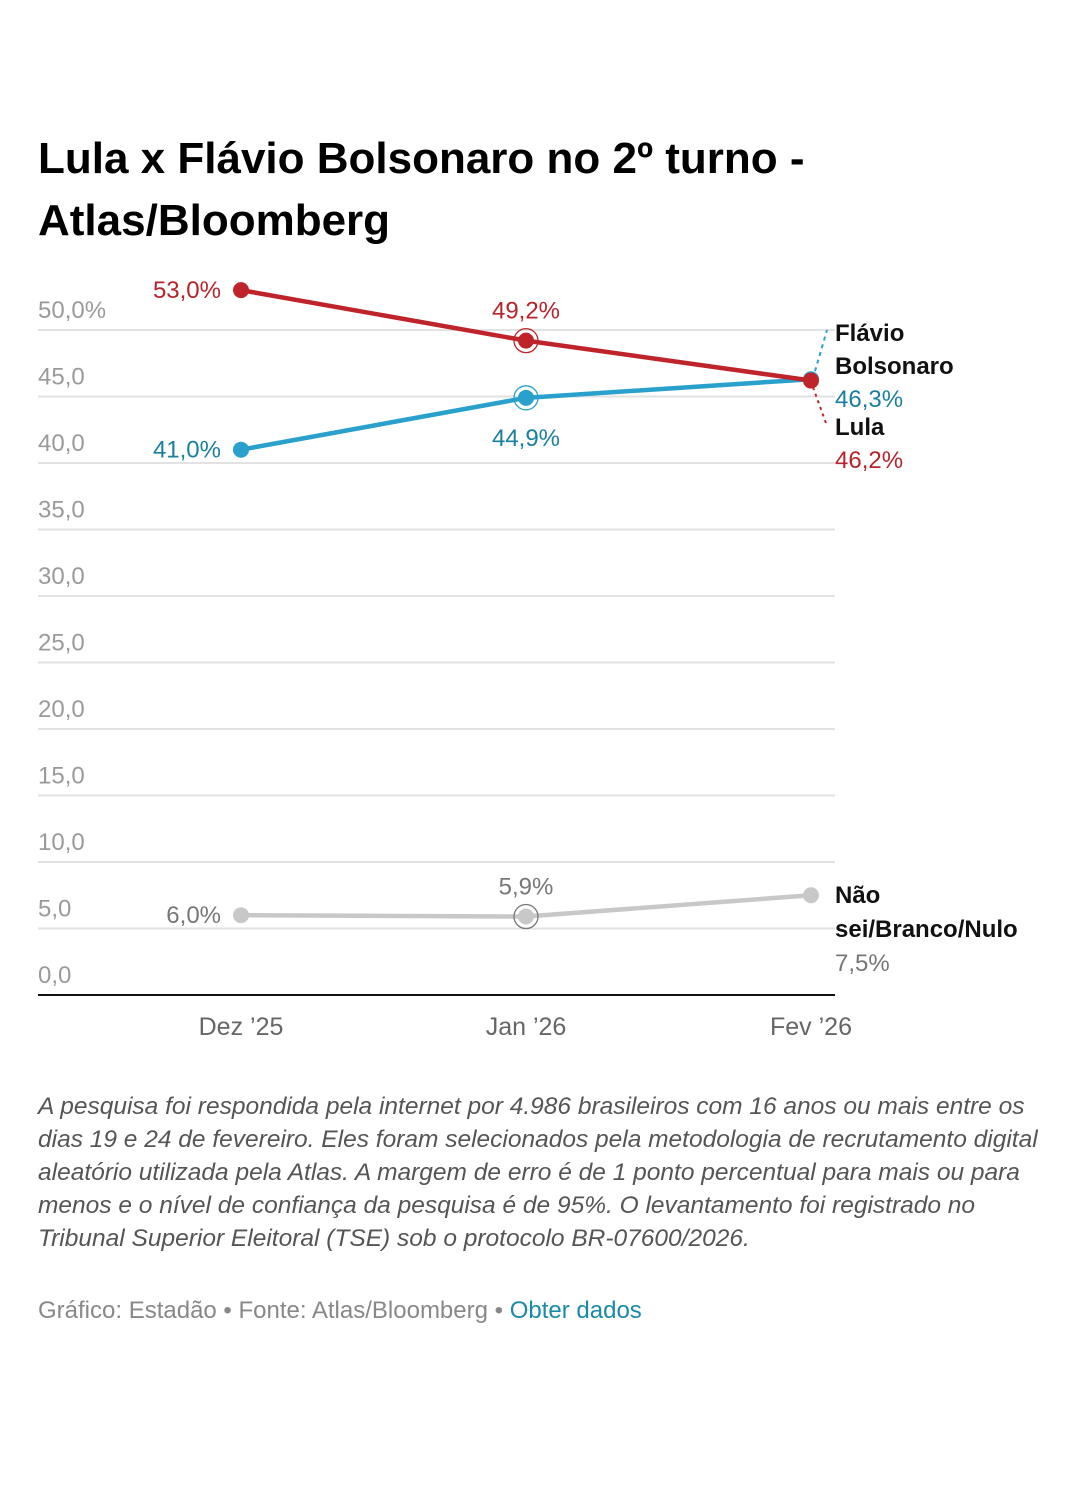  I want to click on data-label: 7,5%, so click(862, 963).